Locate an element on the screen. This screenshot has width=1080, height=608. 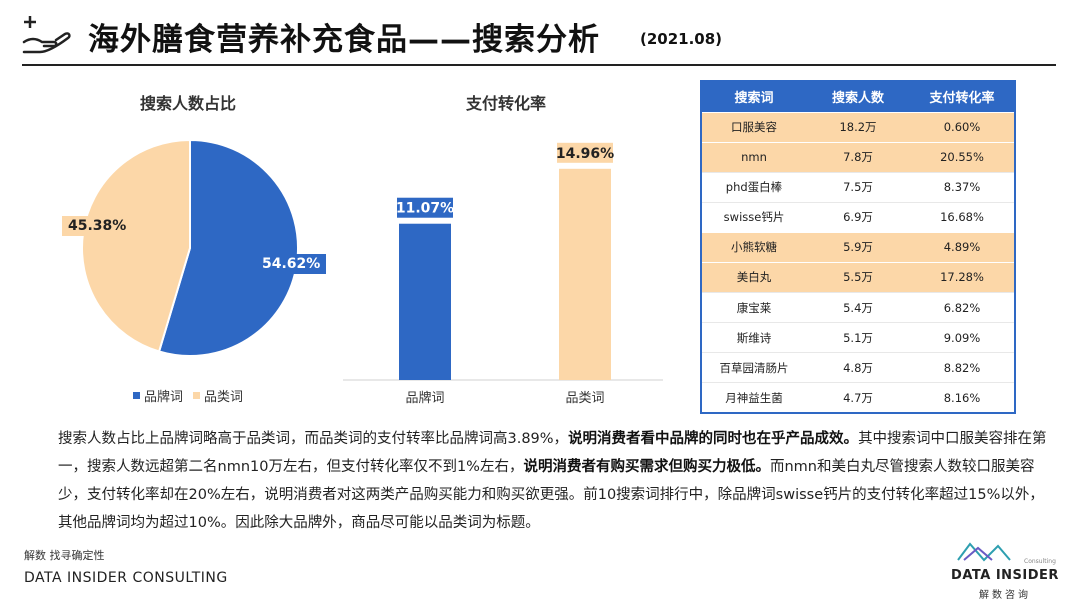
footer-tagline: 解数 找寻确定性 is located at coordinates (64, 555).